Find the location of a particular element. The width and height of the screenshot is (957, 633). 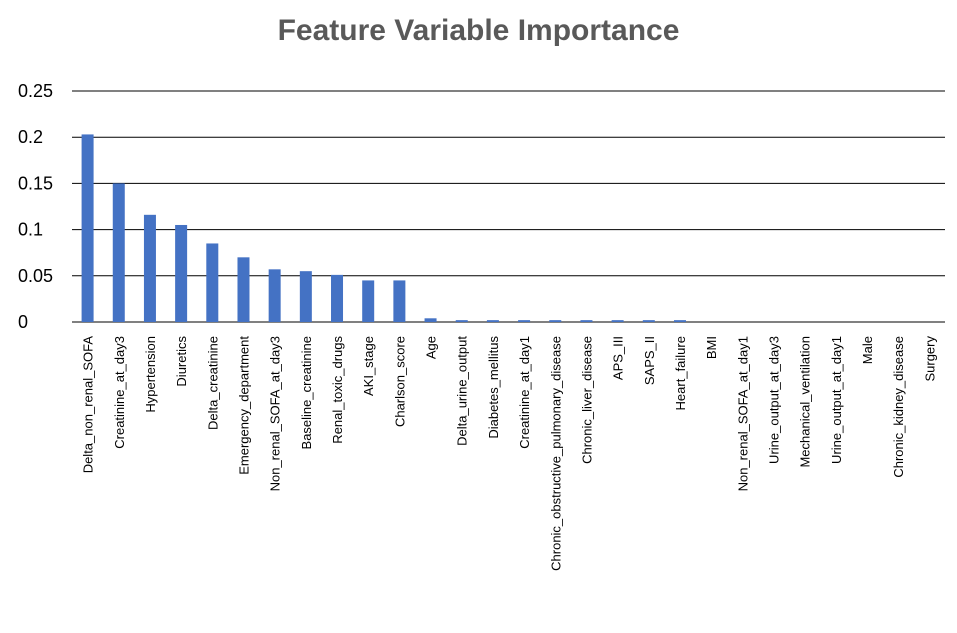

y-tick-label: 0.1 is located at coordinates (30, 230).